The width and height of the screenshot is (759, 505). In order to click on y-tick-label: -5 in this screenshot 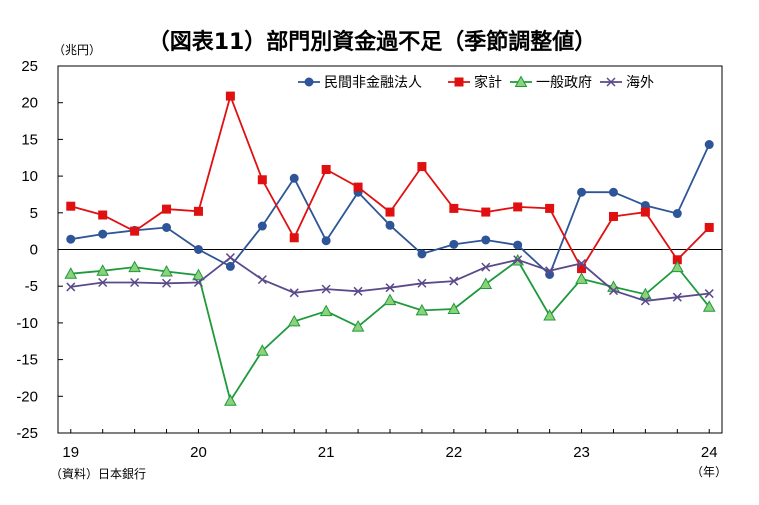, I will do `click(31, 286)`.